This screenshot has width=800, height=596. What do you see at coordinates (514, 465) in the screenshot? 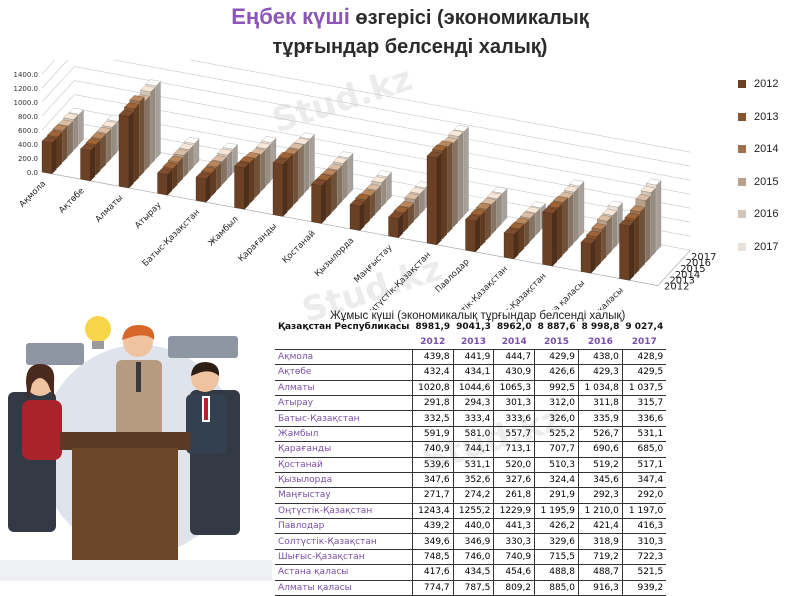
I see `value-cell: 520,0` at bounding box center [514, 465].